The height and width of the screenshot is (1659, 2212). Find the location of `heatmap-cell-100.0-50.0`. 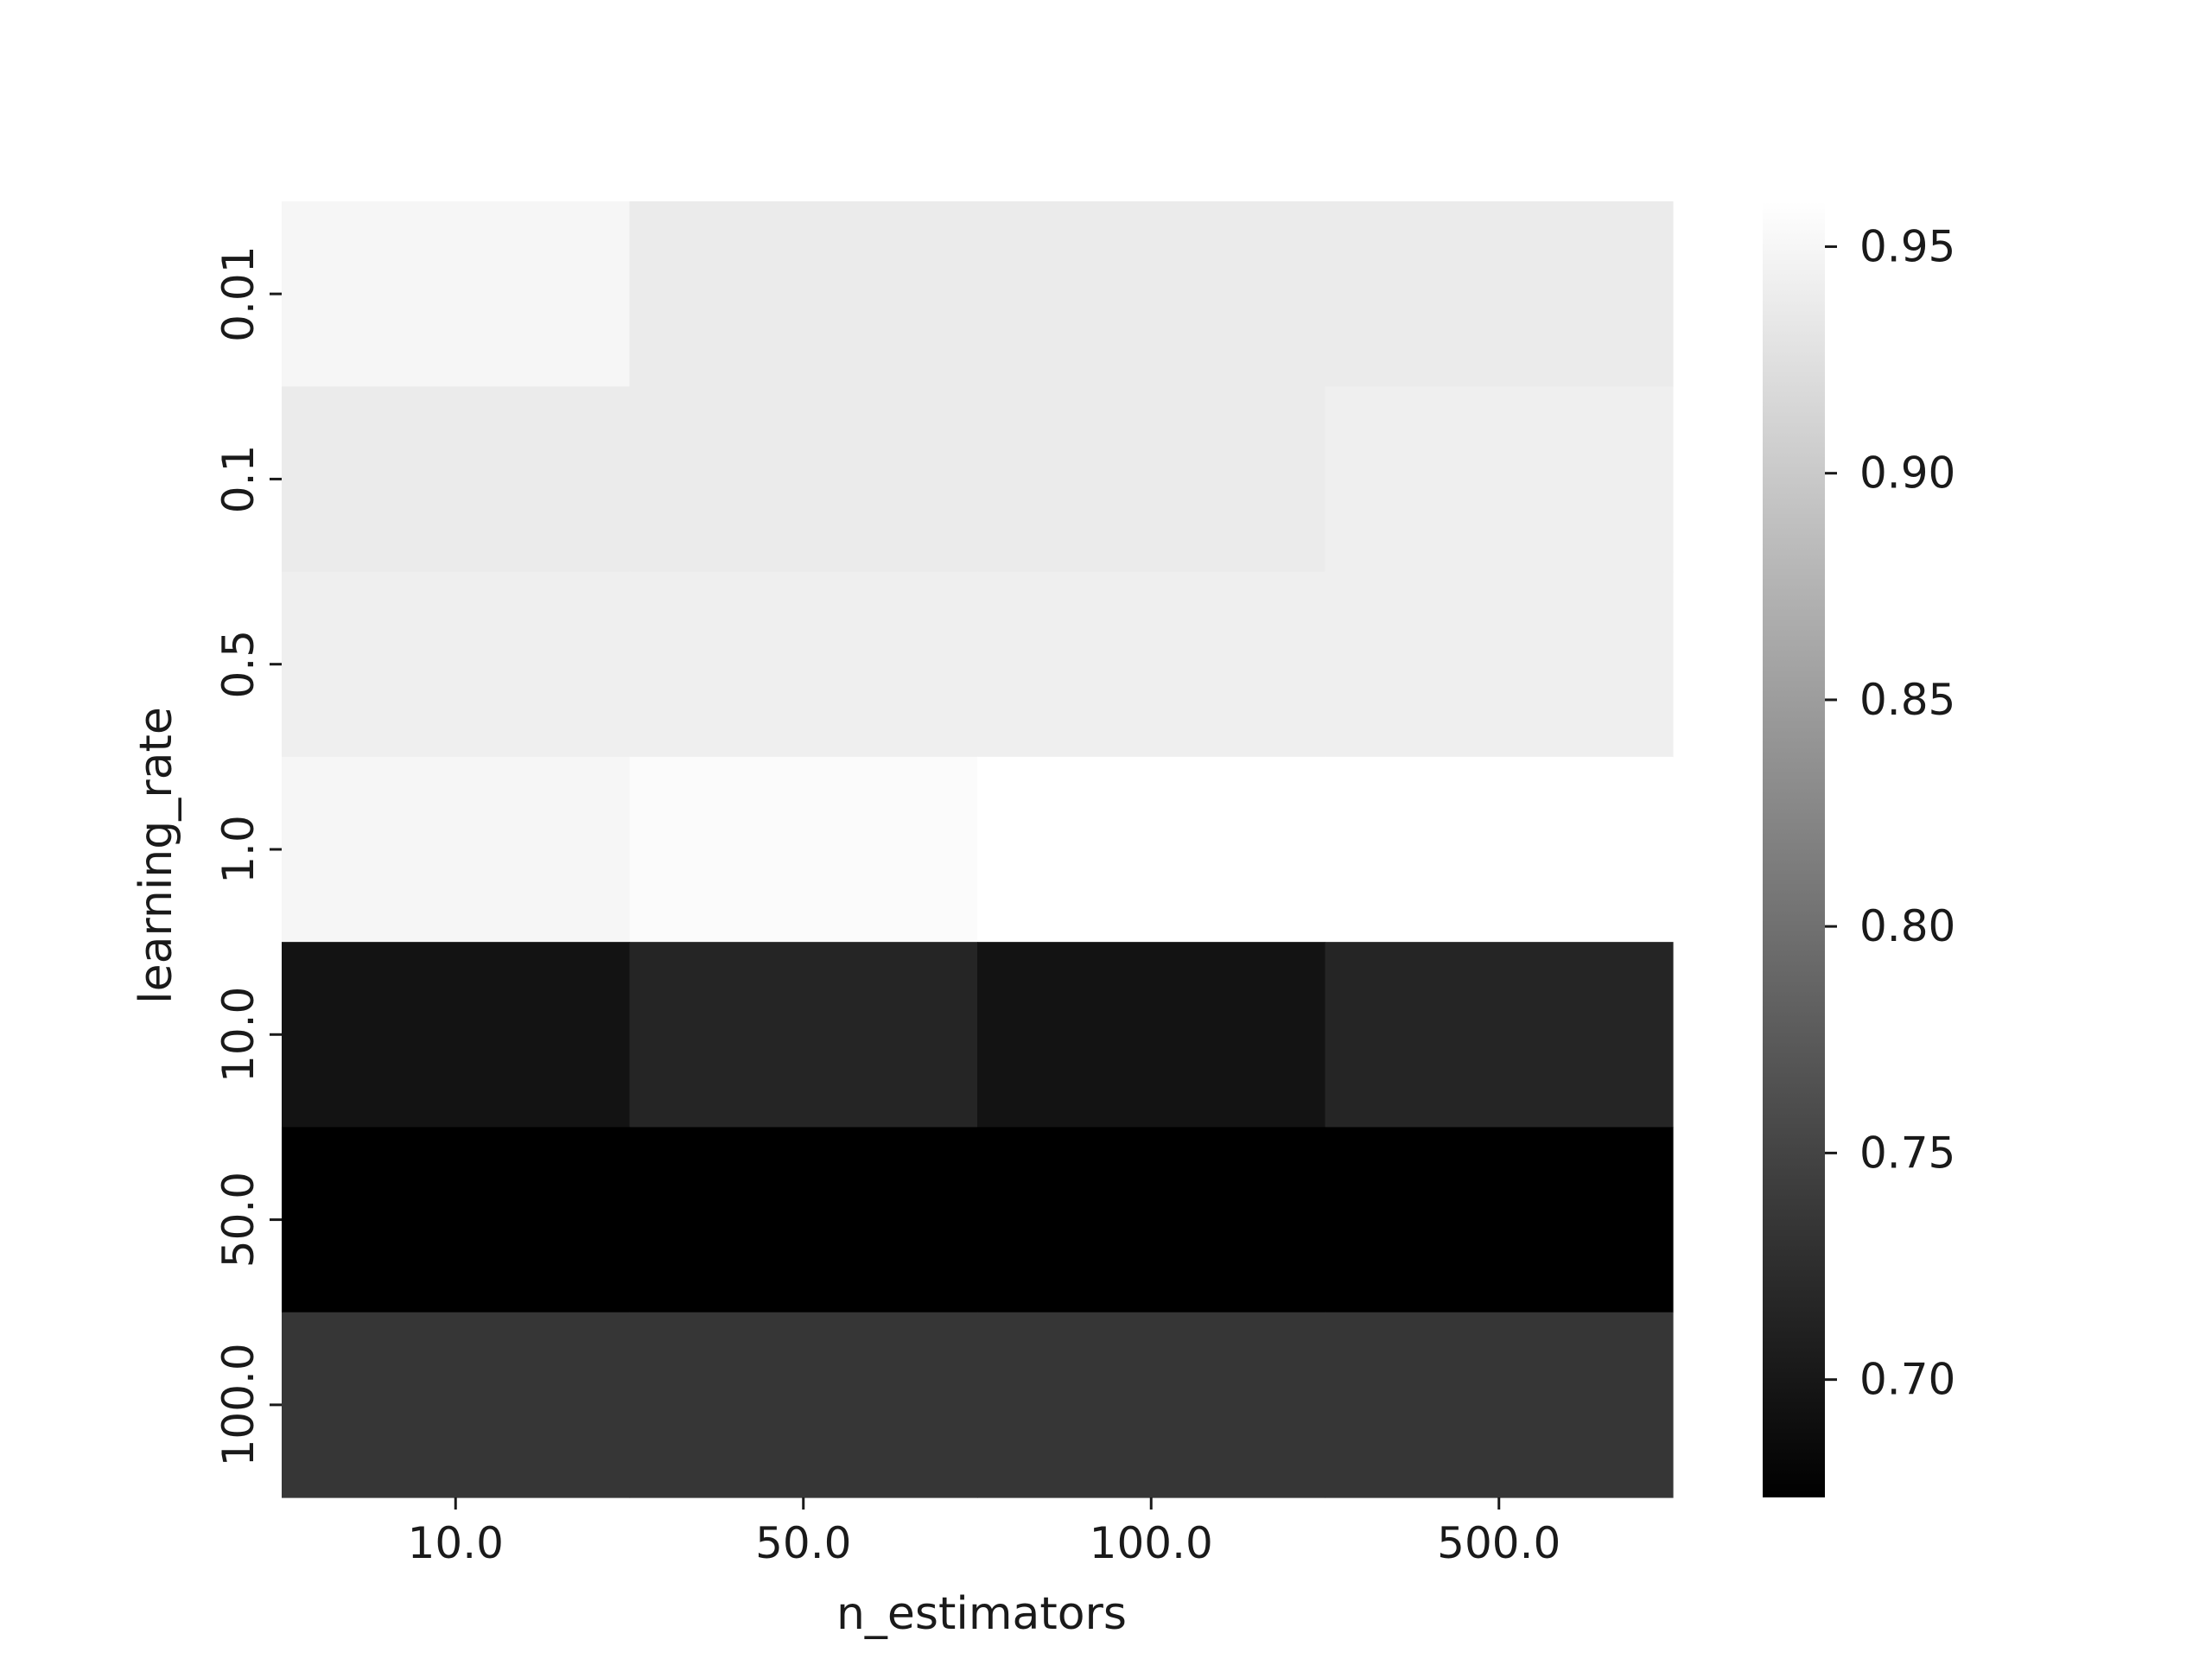

heatmap-cell-100.0-50.0 is located at coordinates (803, 1405).